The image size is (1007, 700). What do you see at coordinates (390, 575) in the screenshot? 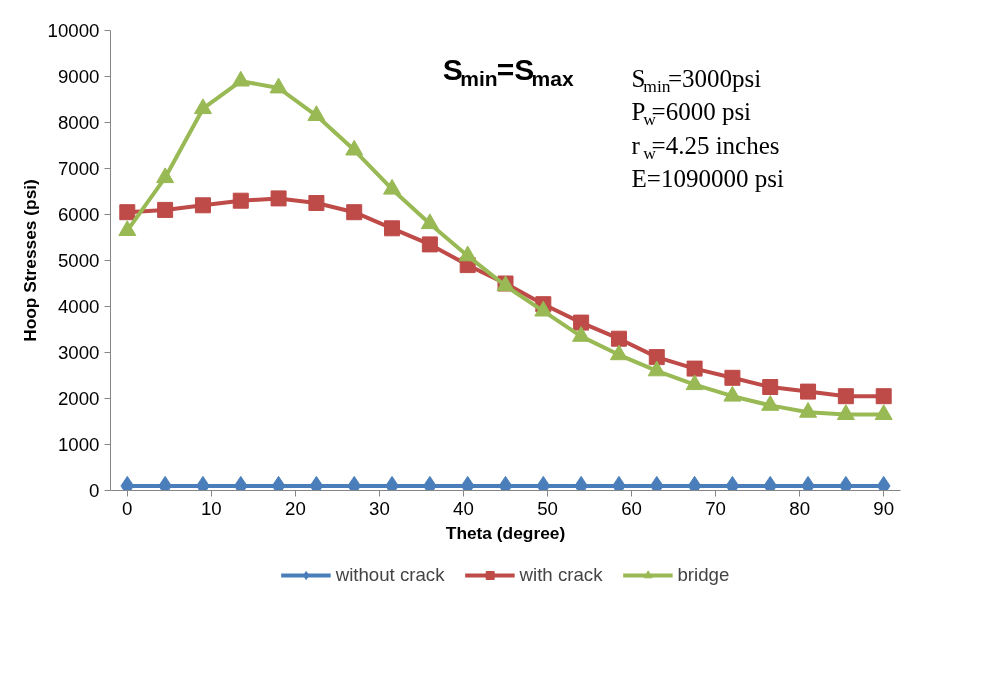
I see `legend-label: without crack` at bounding box center [390, 575].